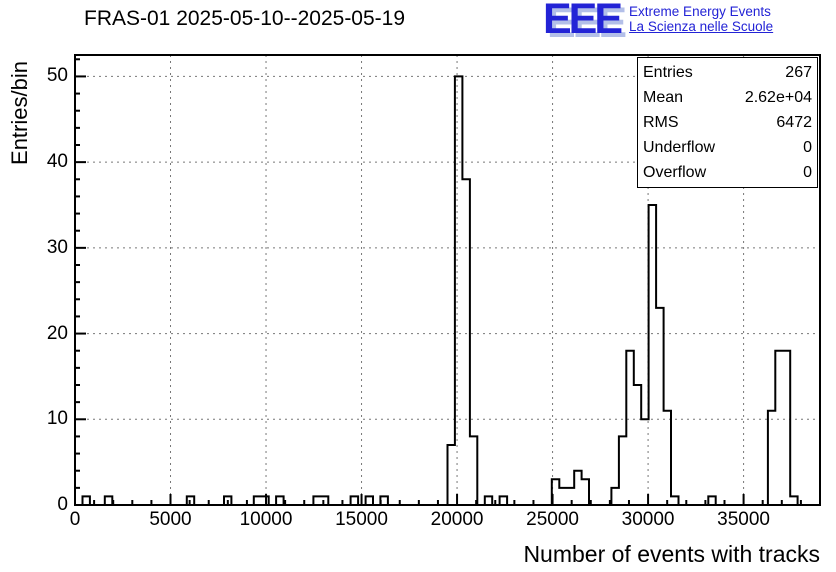 The width and height of the screenshot is (836, 572). What do you see at coordinates (727, 147) in the screenshot?
I see `stats-row-underflow: Underflow 0` at bounding box center [727, 147].